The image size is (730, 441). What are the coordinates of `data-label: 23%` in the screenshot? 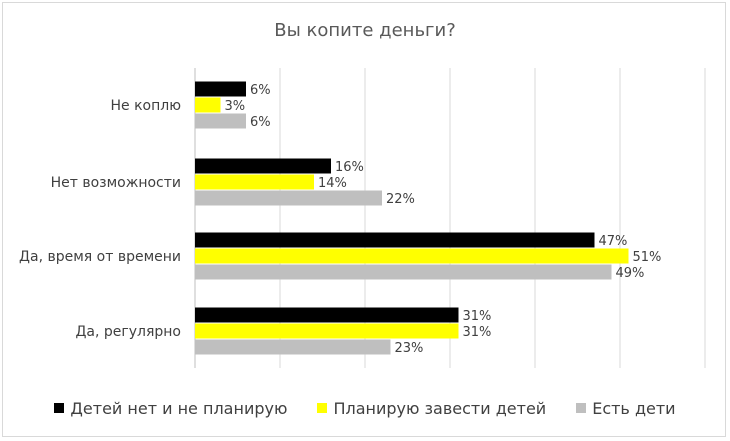 It's located at (409, 348).